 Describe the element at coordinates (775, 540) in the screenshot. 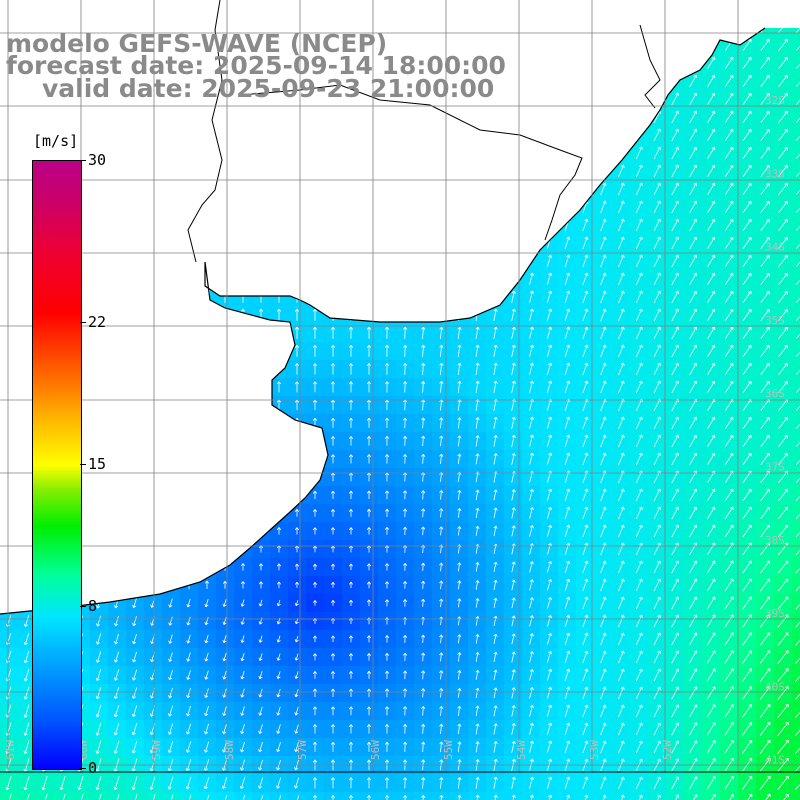

I see `lat-label: 38S` at that location.